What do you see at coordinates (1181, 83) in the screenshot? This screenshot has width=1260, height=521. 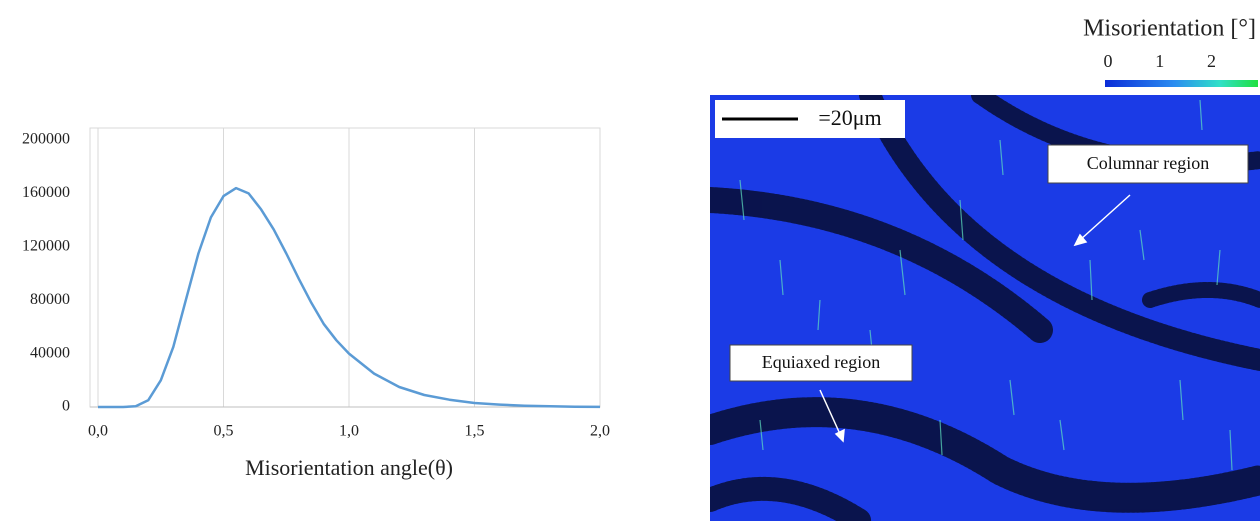 I see `colorbar` at bounding box center [1181, 83].